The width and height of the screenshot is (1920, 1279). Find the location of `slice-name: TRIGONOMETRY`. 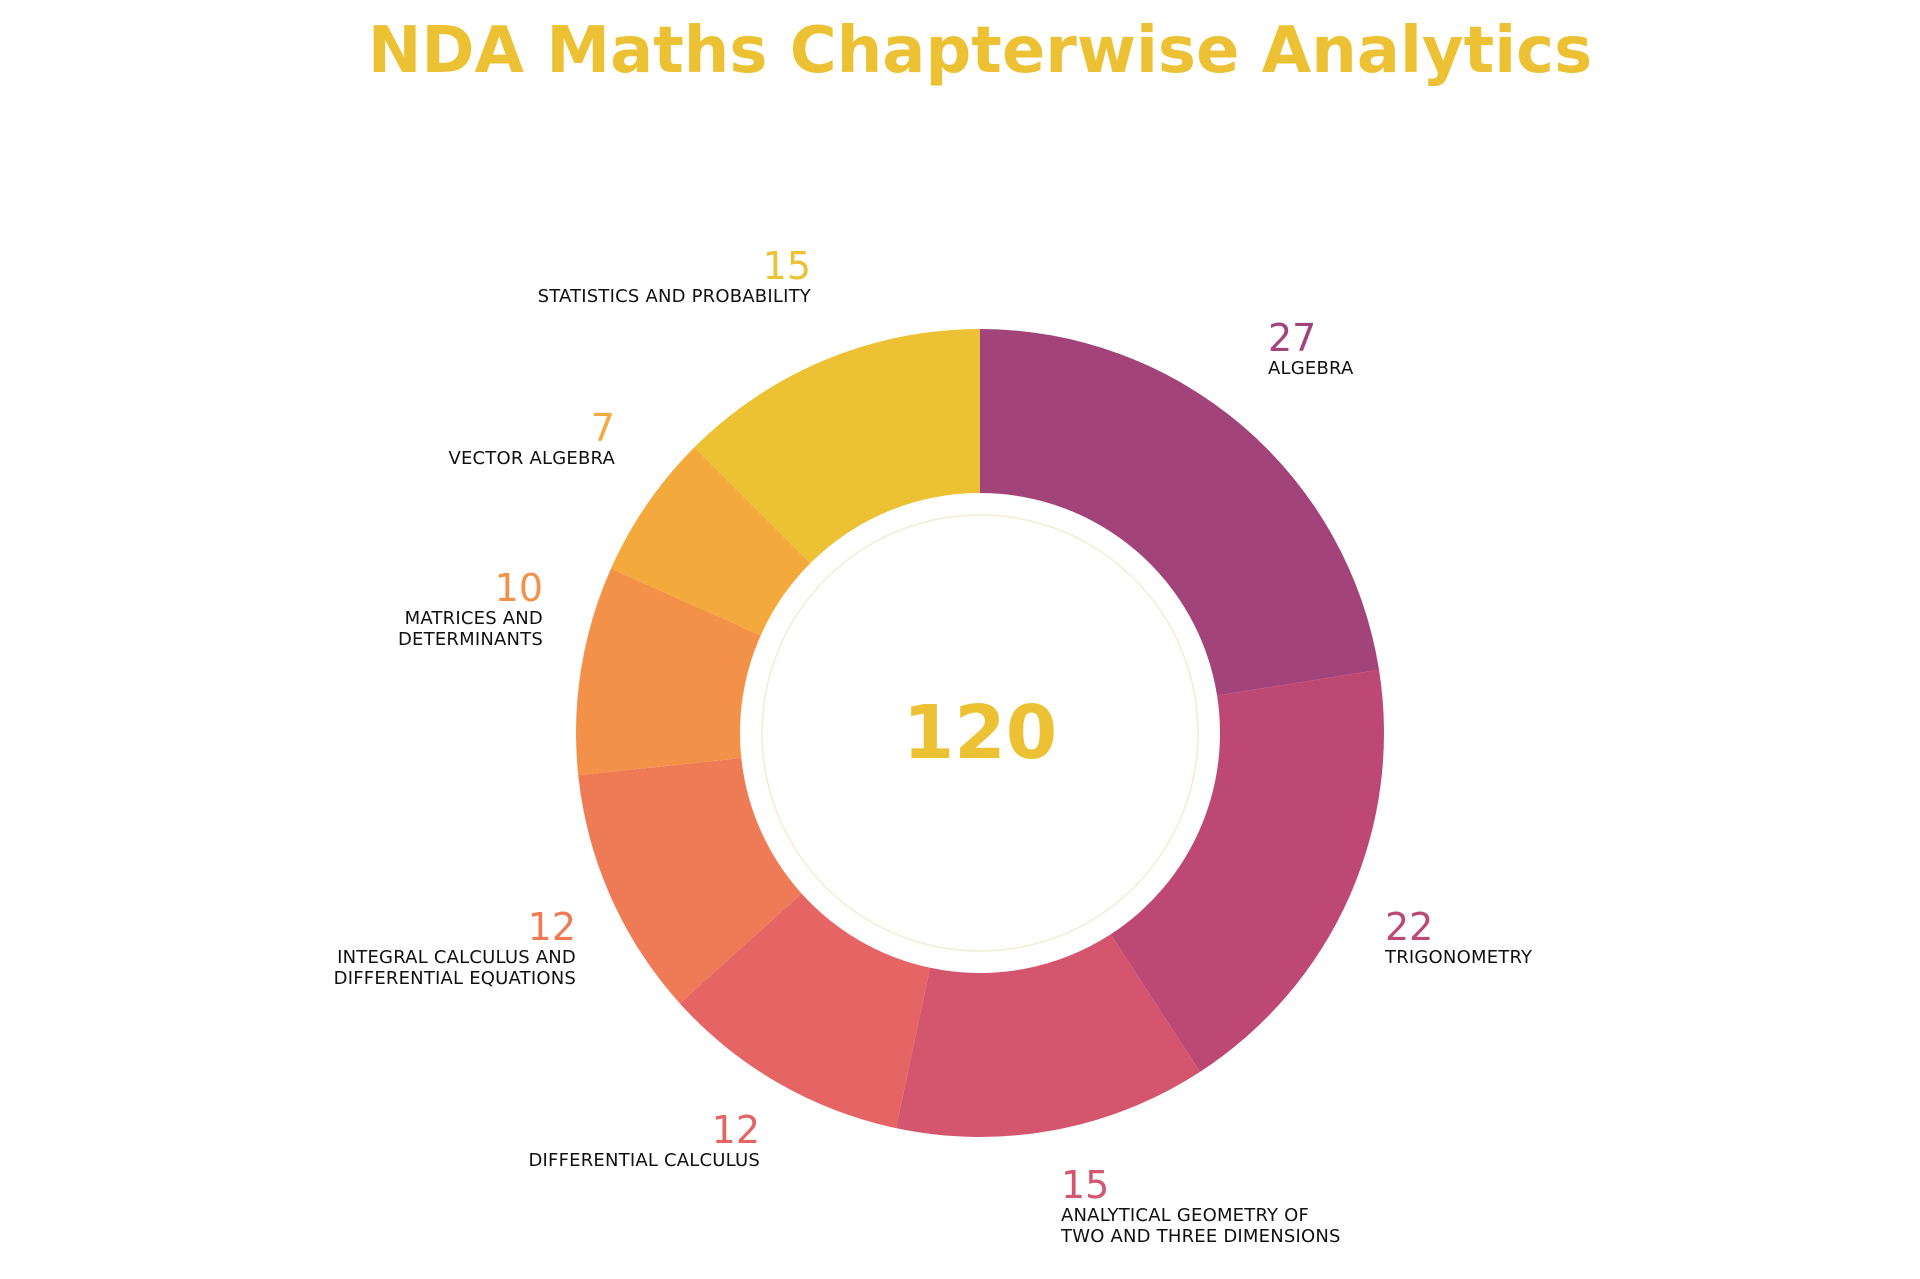

slice-name: TRIGONOMETRY is located at coordinates (1459, 957).